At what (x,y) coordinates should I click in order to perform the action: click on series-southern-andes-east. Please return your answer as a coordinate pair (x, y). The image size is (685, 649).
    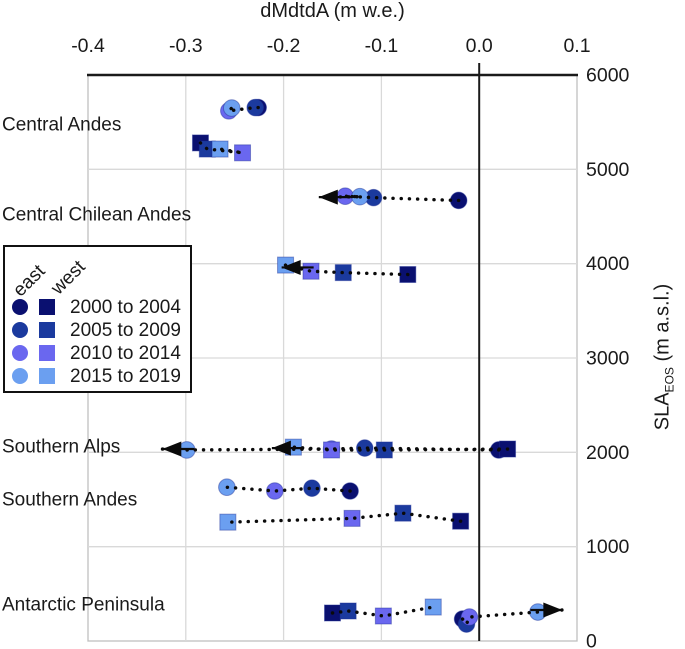
    Looking at the image, I should click on (288, 489).